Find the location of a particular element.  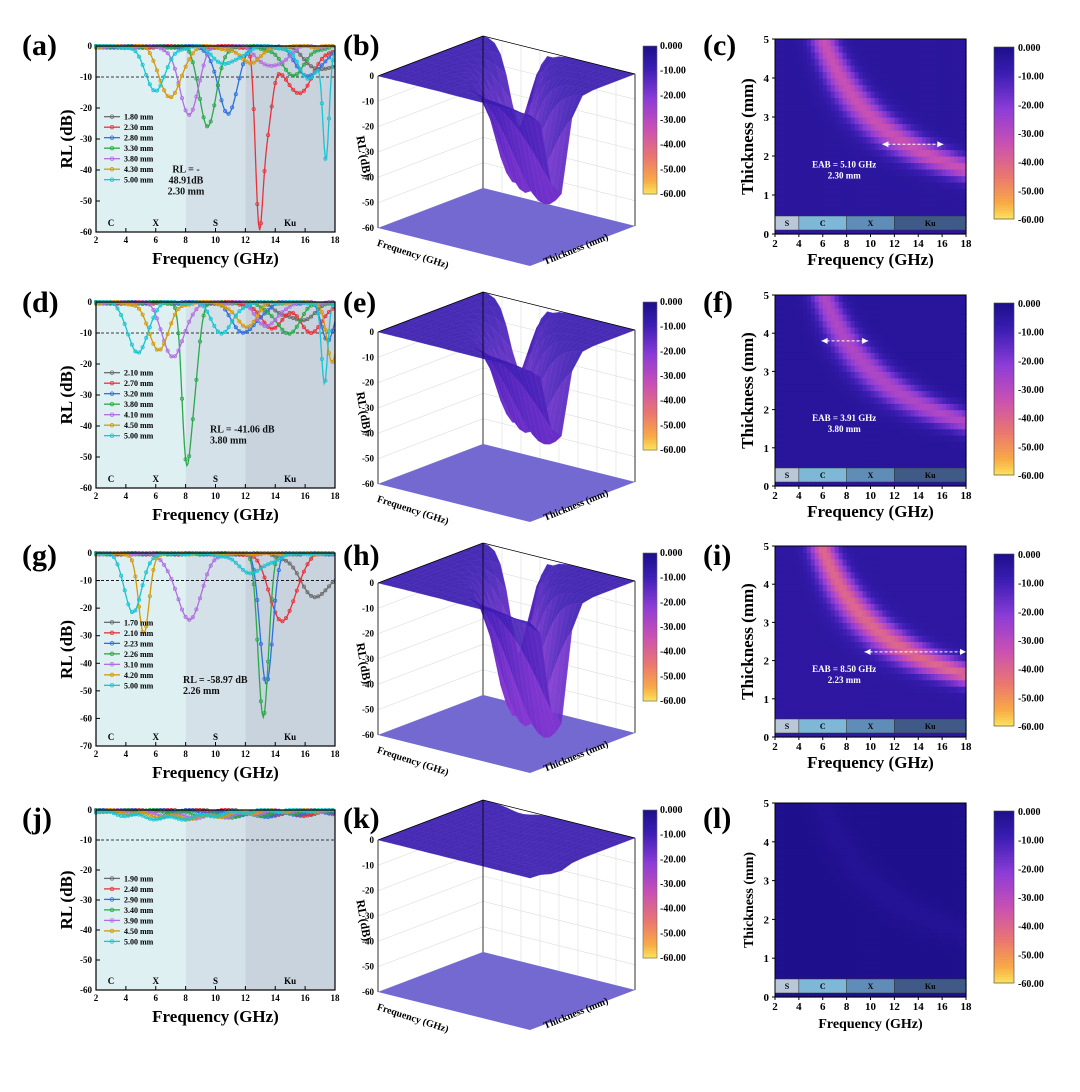

y-tick-label: -60 is located at coordinates (86, 232).